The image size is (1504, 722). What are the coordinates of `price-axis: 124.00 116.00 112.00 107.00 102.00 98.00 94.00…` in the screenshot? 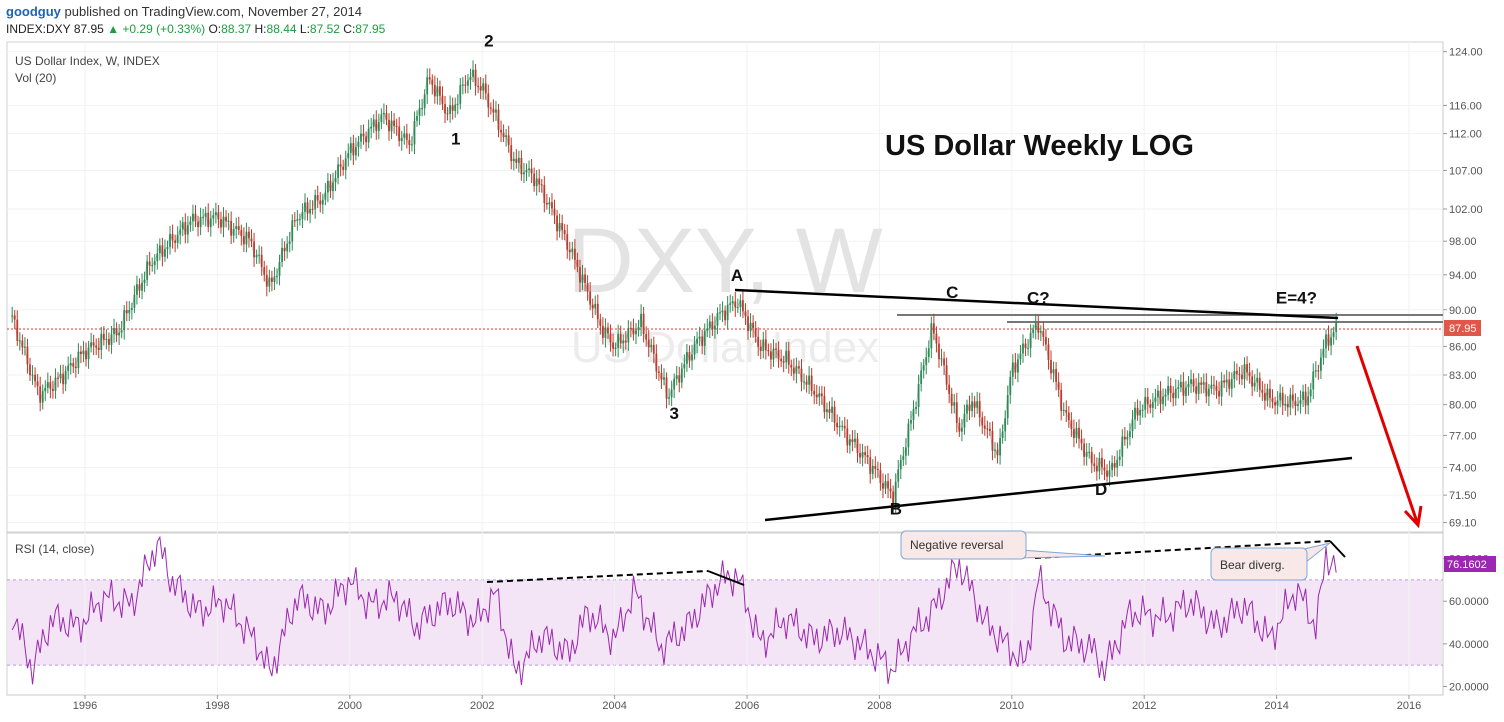 It's located at (1463, 288).